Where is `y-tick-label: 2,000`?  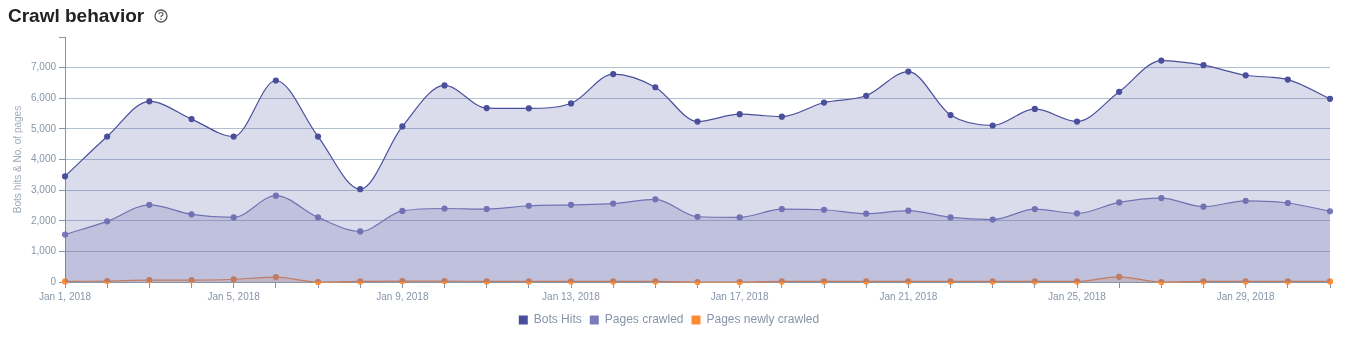
y-tick-label: 2,000 is located at coordinates (43, 220).